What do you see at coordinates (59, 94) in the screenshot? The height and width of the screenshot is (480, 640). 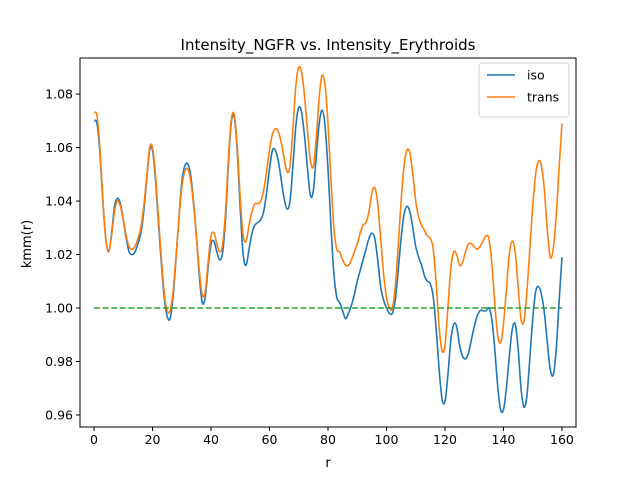 I see `y-tick-label: 1.08` at bounding box center [59, 94].